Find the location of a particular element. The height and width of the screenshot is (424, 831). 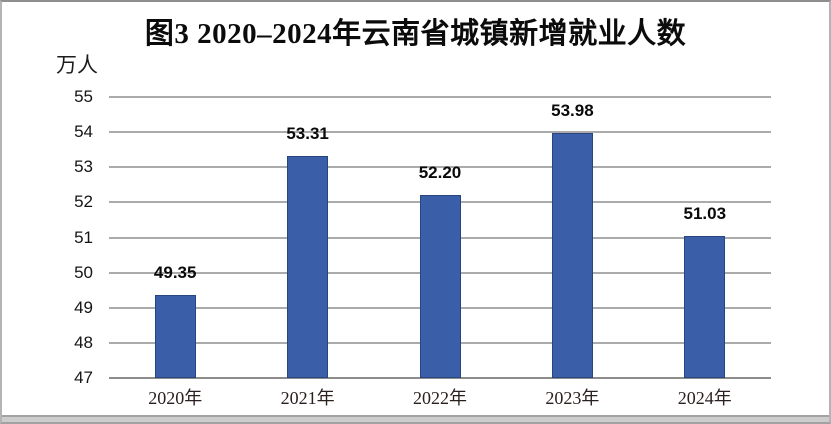

bar-value-label: 53.31 is located at coordinates (307, 134).